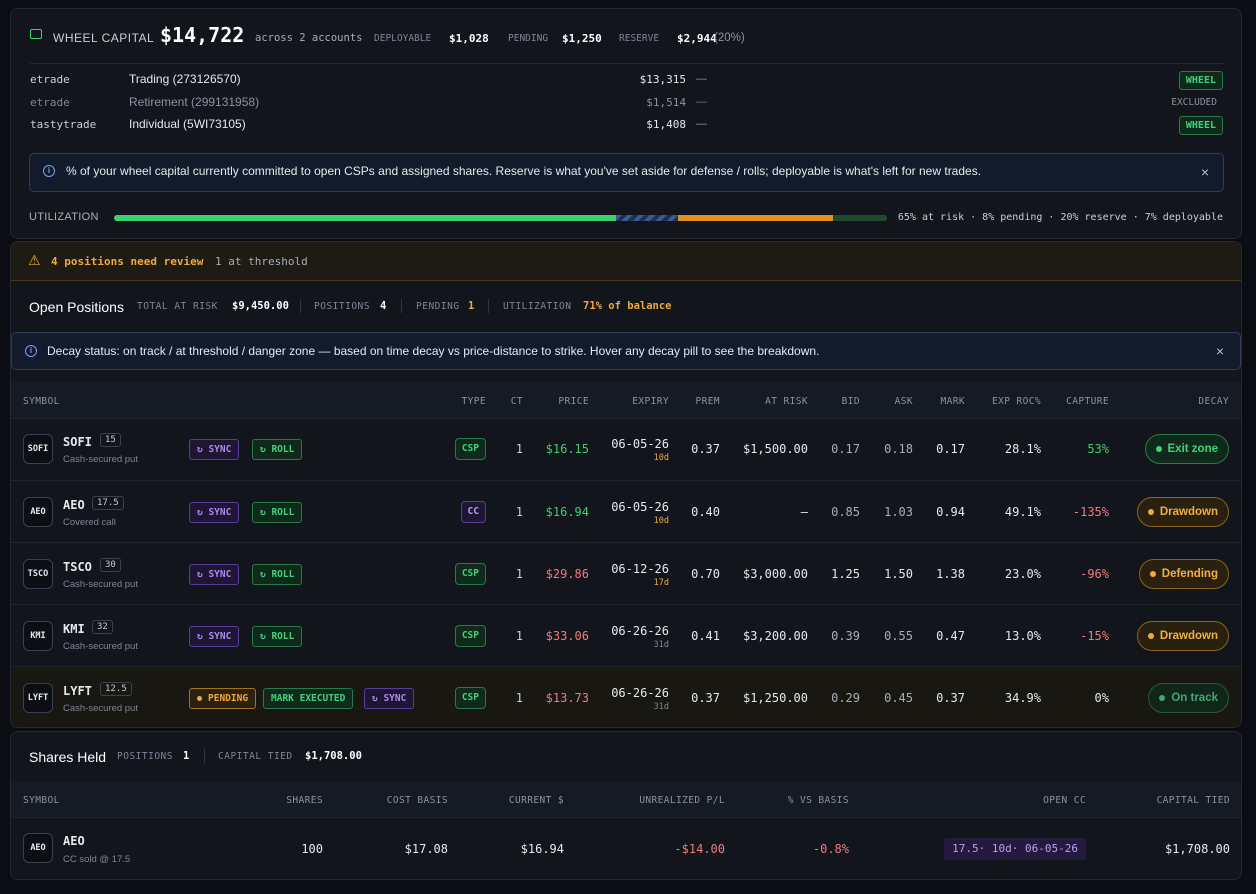  Describe the element at coordinates (804, 512) in the screenshot. I see `at-risk: —` at that location.